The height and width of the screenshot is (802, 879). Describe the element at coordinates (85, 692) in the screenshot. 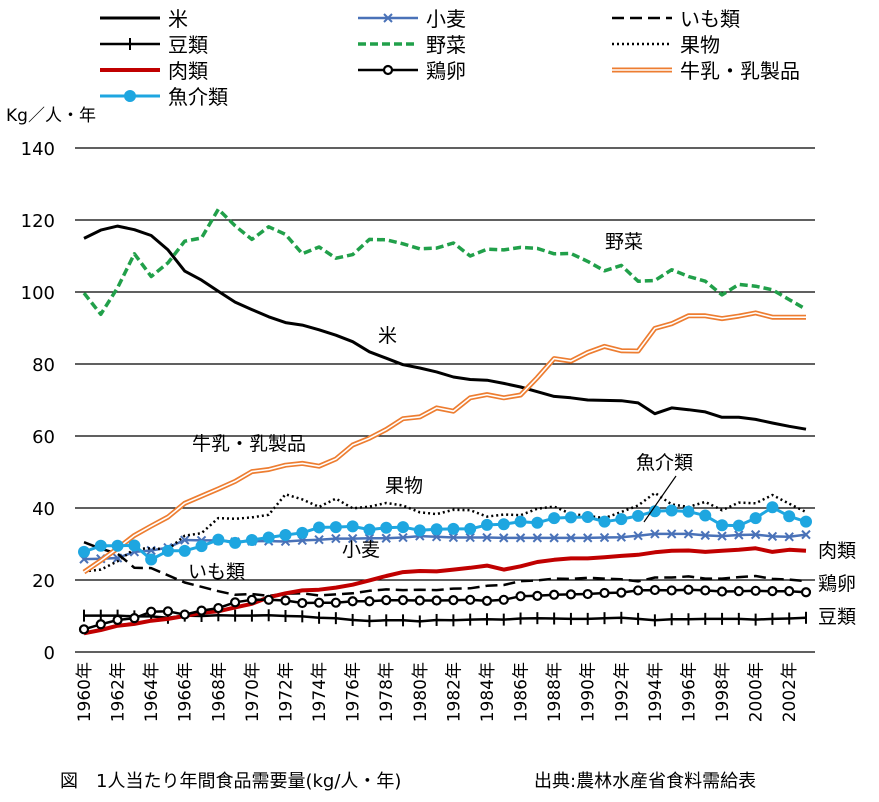

I see `x-tick-label: 1960年` at that location.